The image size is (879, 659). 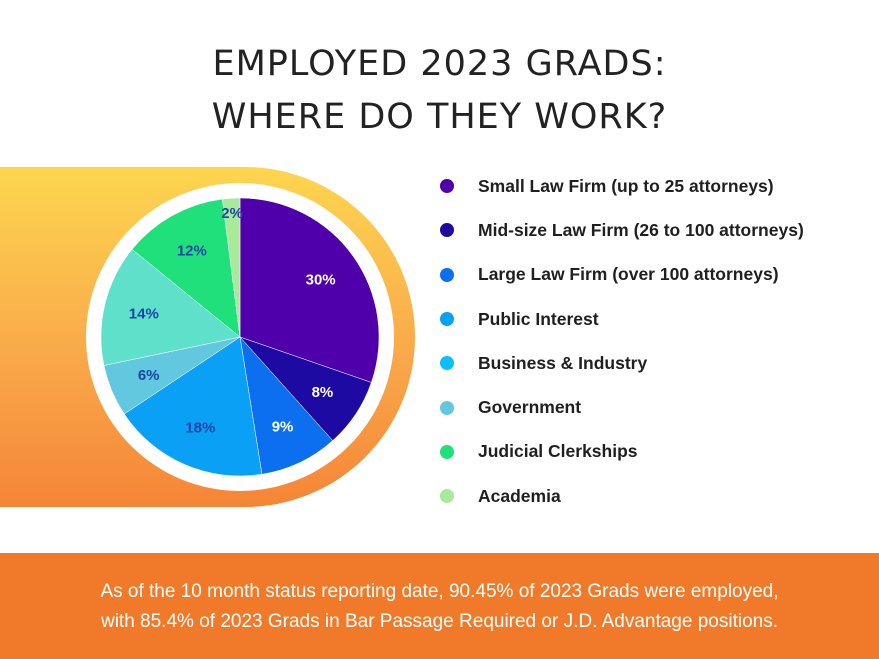 What do you see at coordinates (558, 451) in the screenshot?
I see `legend-label: Judicial Clerkships` at bounding box center [558, 451].